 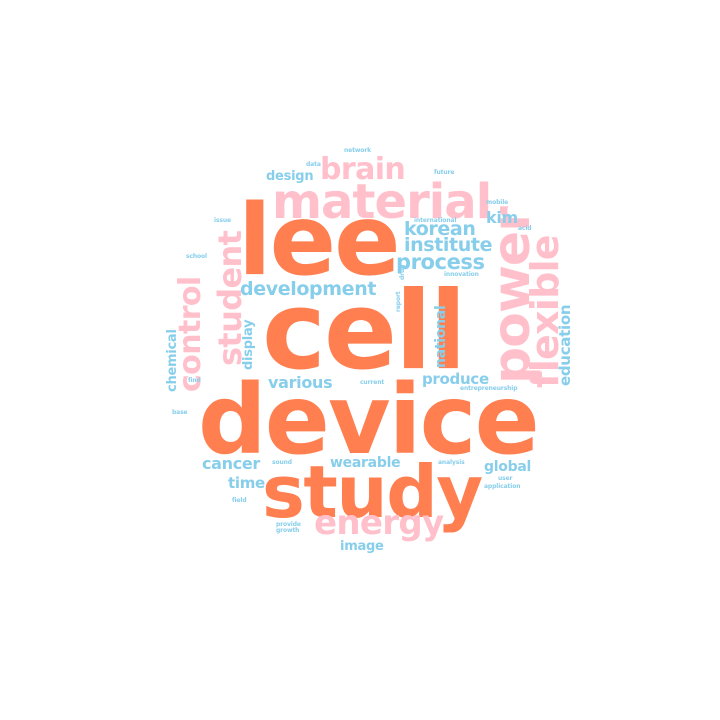 I want to click on word-various: various, so click(x=300, y=382).